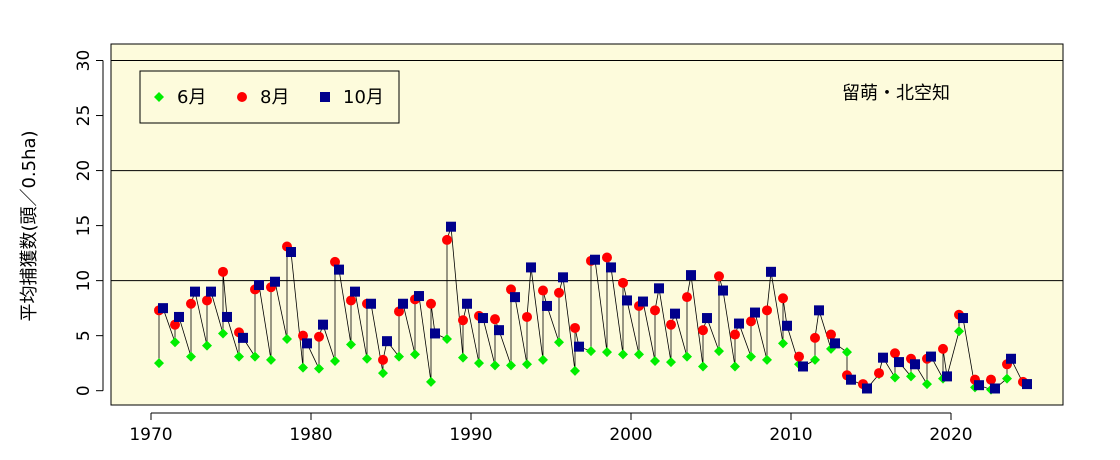 This screenshot has height=460, width=1120. Describe the element at coordinates (29, 225) in the screenshot. I see `y-axis-title: 平均捕獲数(頭／0.5ha)` at that location.